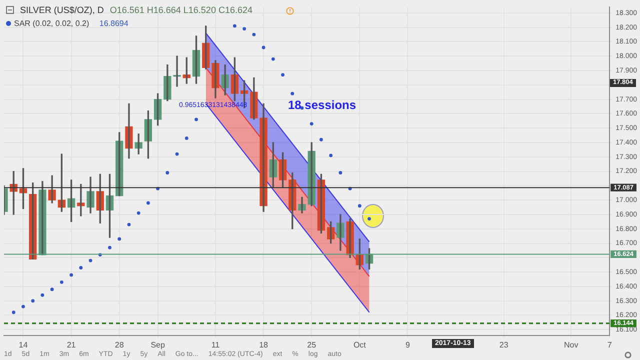 The width and height of the screenshot is (640, 360). What do you see at coordinates (181, 10) in the screenshot?
I see `chart-subtitle: O16.561 H16.664 L16.520 C16.624` at bounding box center [181, 10].